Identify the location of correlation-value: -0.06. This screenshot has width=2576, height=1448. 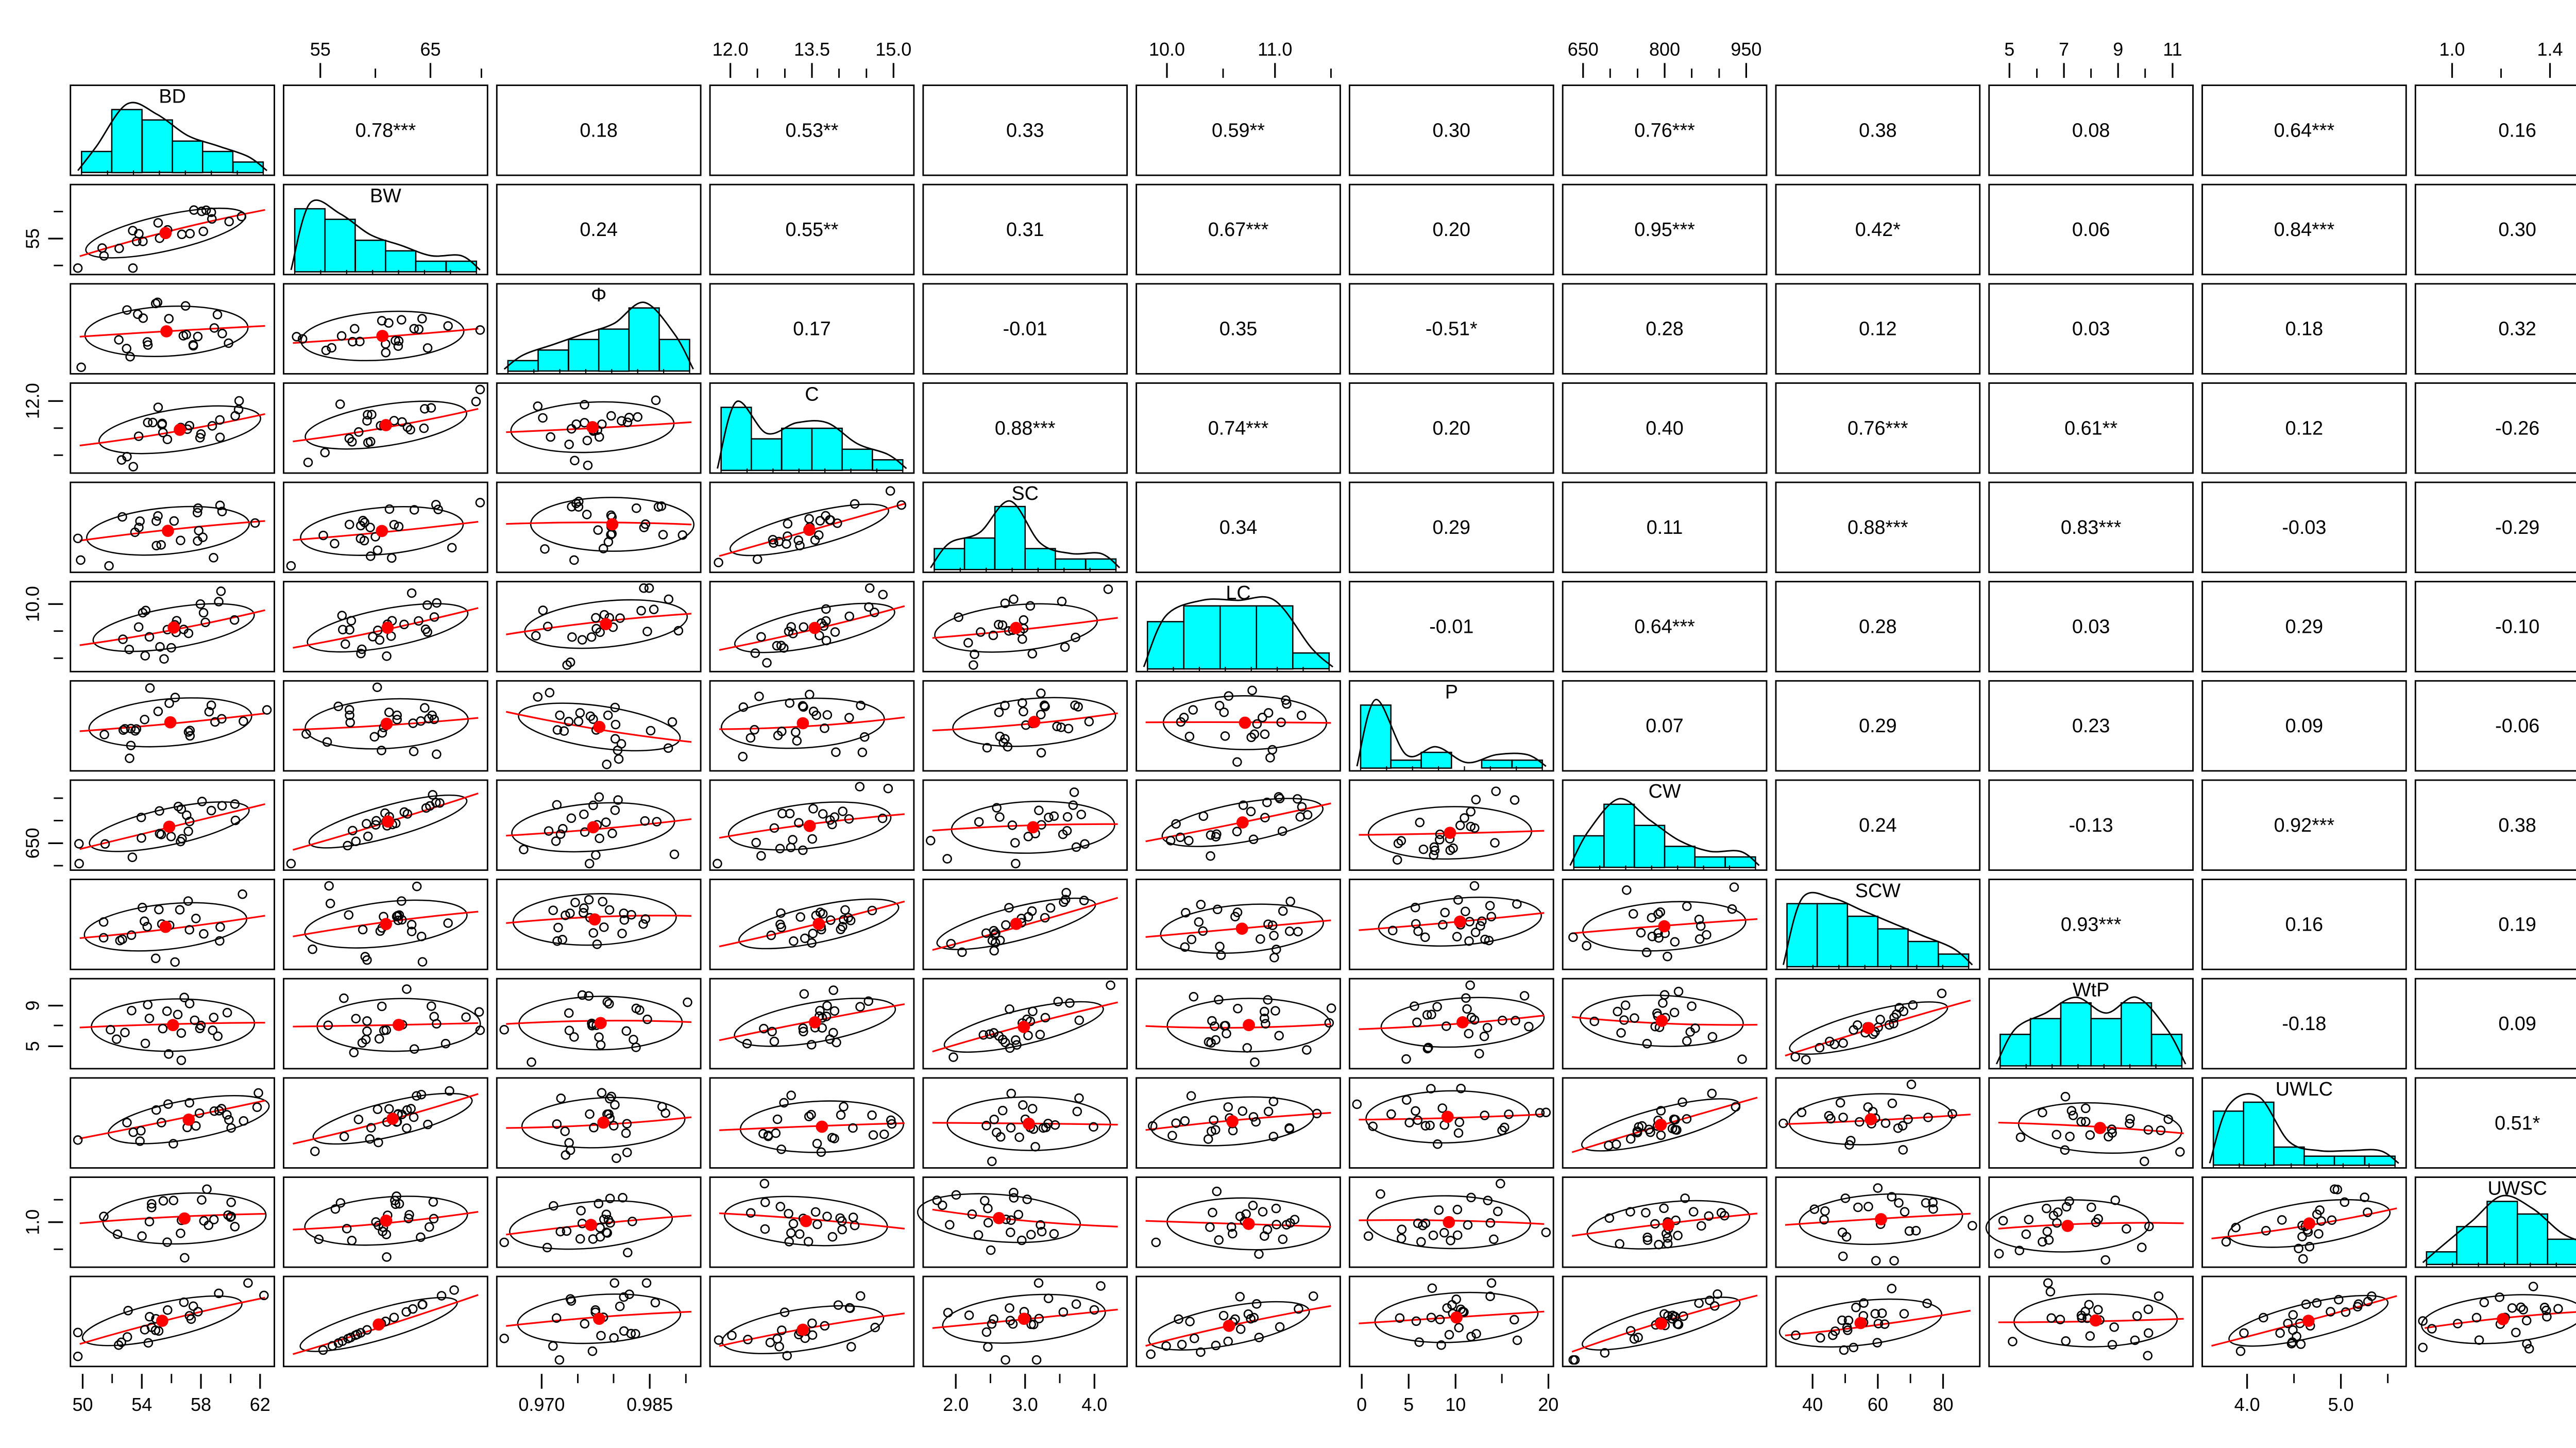
(2517, 726).